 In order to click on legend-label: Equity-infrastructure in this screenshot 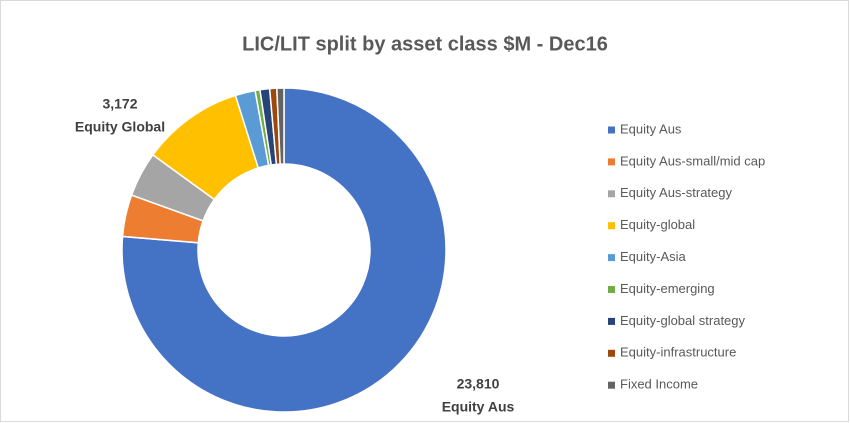, I will do `click(678, 352)`.